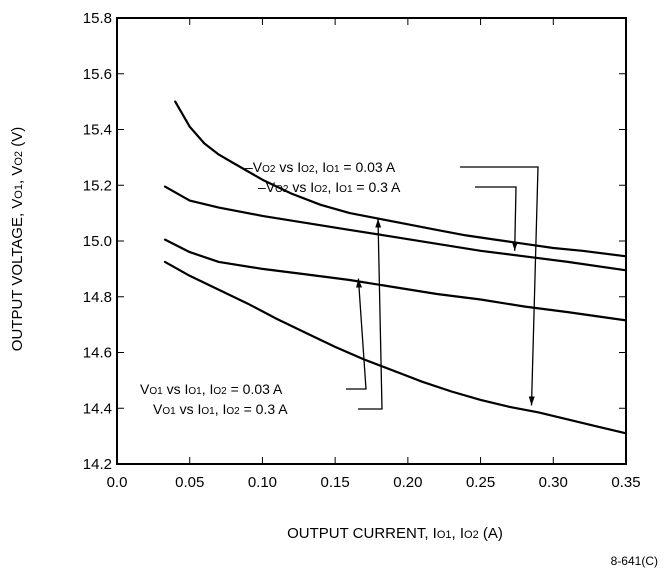  I want to click on y-tick-label: 14.2, so click(97, 464).